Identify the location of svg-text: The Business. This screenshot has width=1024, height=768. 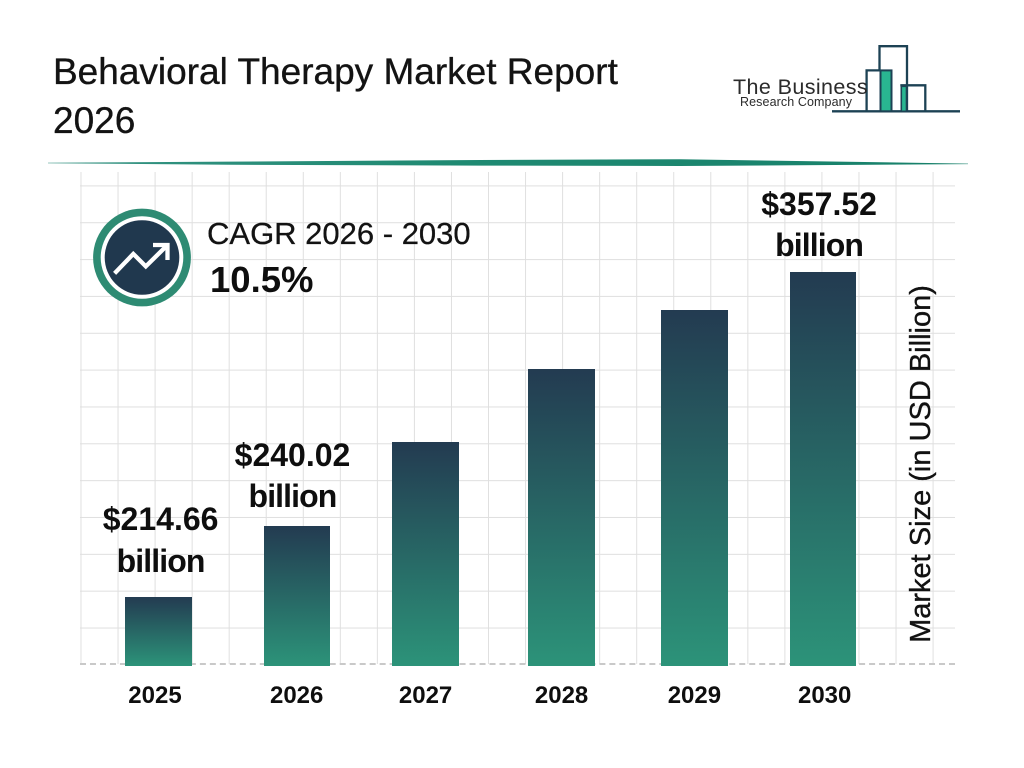
(800, 87).